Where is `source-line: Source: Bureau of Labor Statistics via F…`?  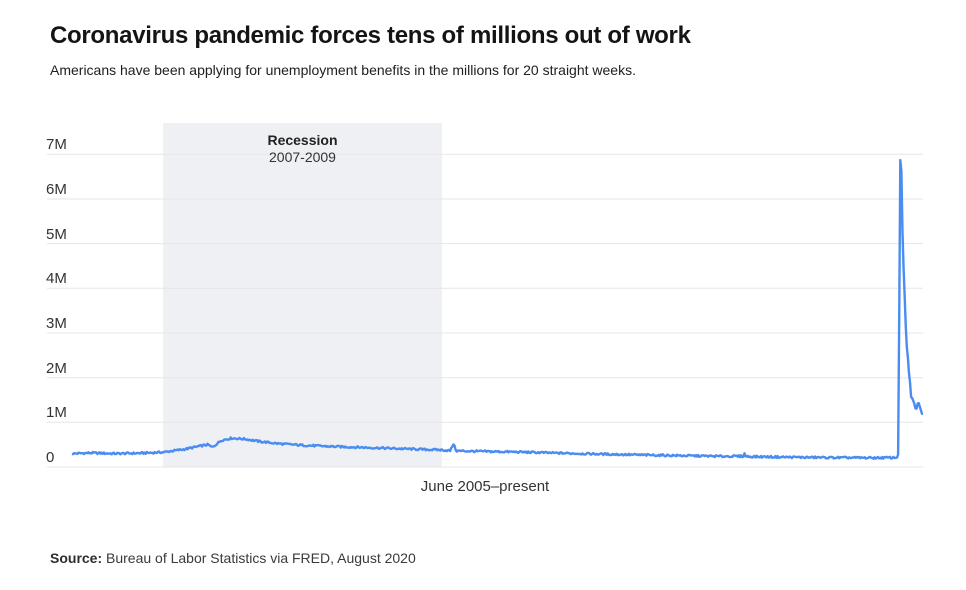
source-line: Source: Bureau of Labor Statistics via F… is located at coordinates (233, 558).